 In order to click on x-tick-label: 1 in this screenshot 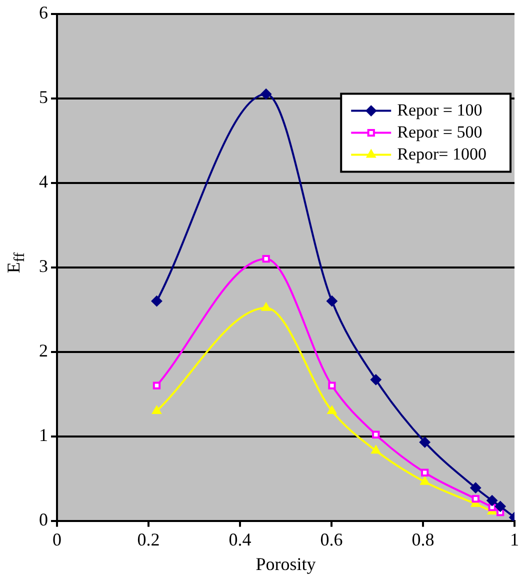, I will do `click(514, 539)`.